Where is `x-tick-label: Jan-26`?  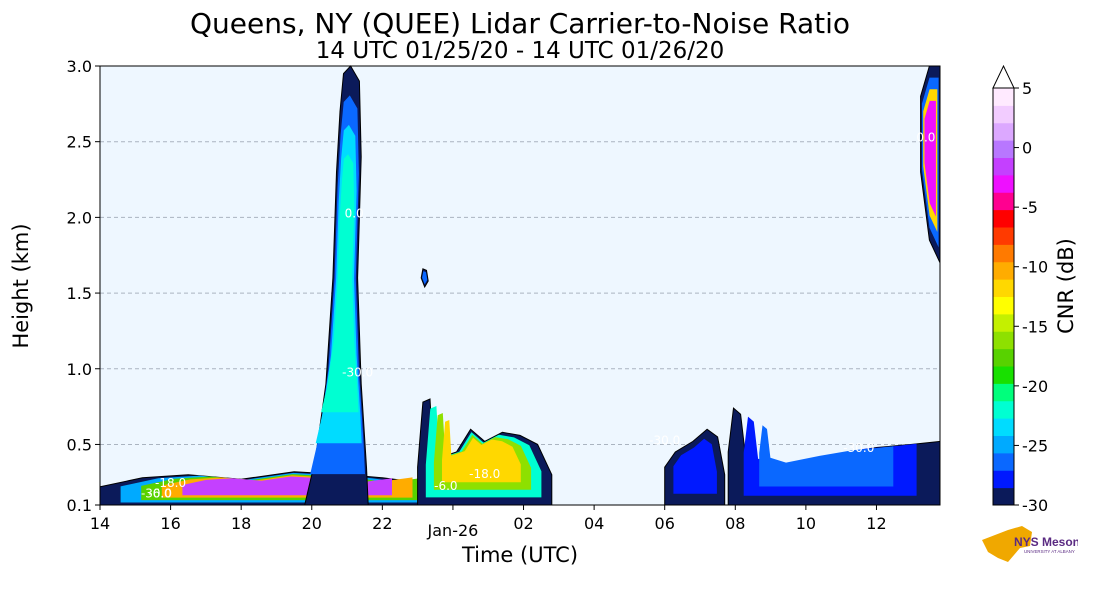
x-tick-label: Jan-26 is located at coordinates (453, 530).